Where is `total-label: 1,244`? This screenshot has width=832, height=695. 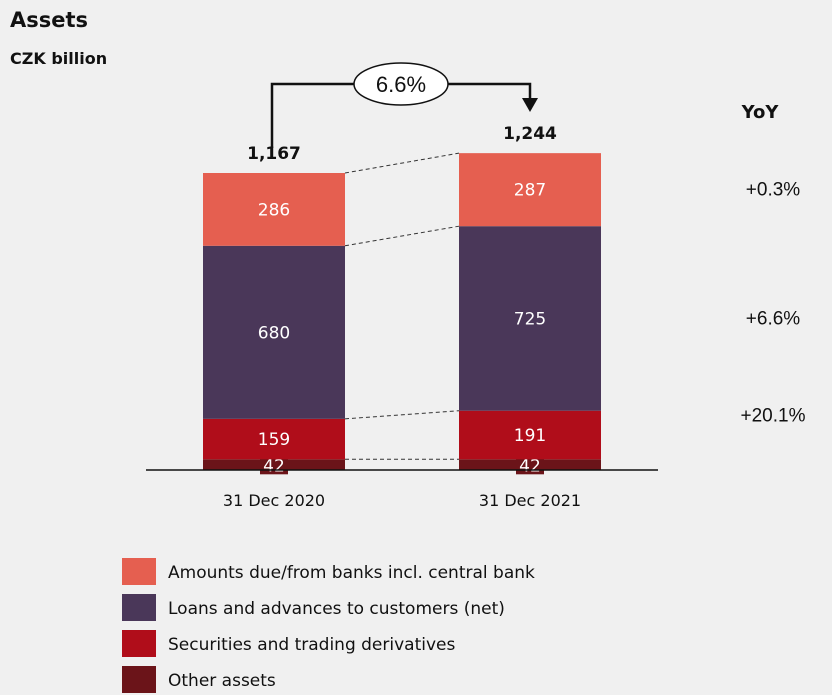 total-label: 1,244 is located at coordinates (530, 134).